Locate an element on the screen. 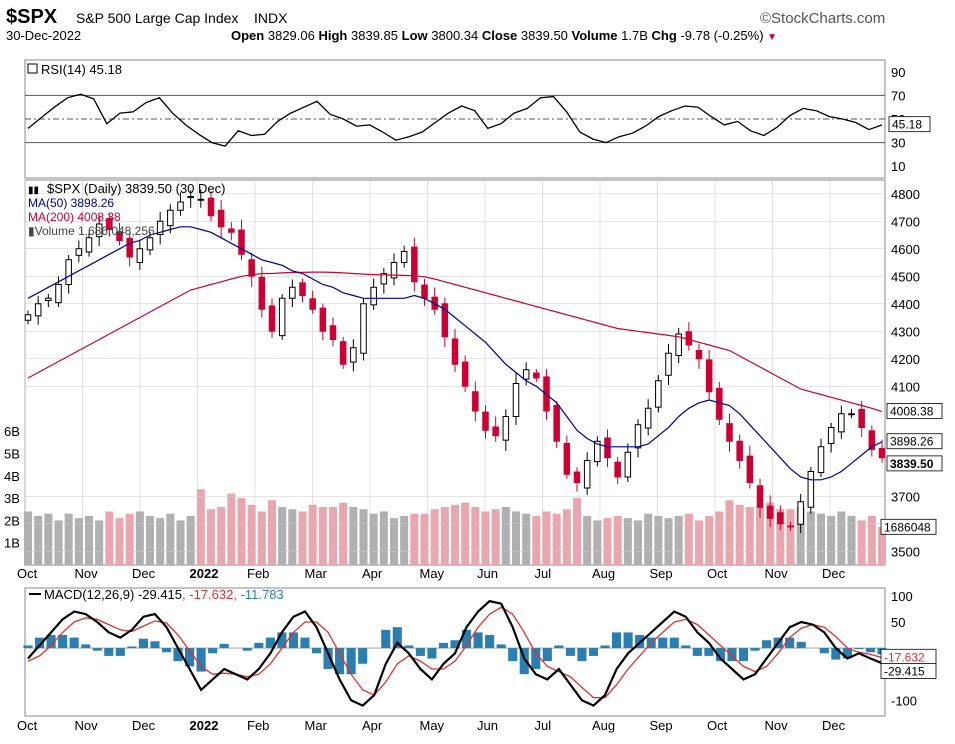 The width and height of the screenshot is (955, 744). price-xtick-10: Aug is located at coordinates (603, 573).